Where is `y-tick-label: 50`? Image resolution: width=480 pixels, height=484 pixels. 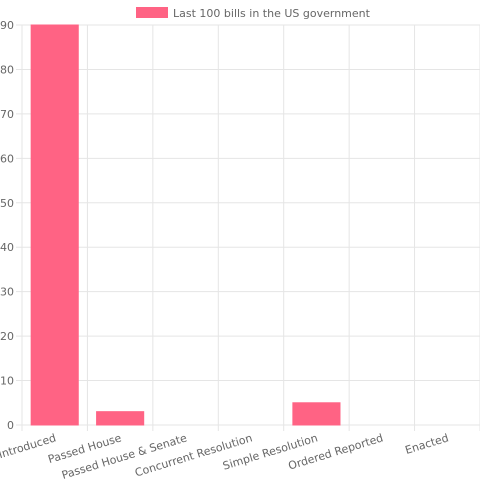
y-tick-label: 50 is located at coordinates (7, 203).